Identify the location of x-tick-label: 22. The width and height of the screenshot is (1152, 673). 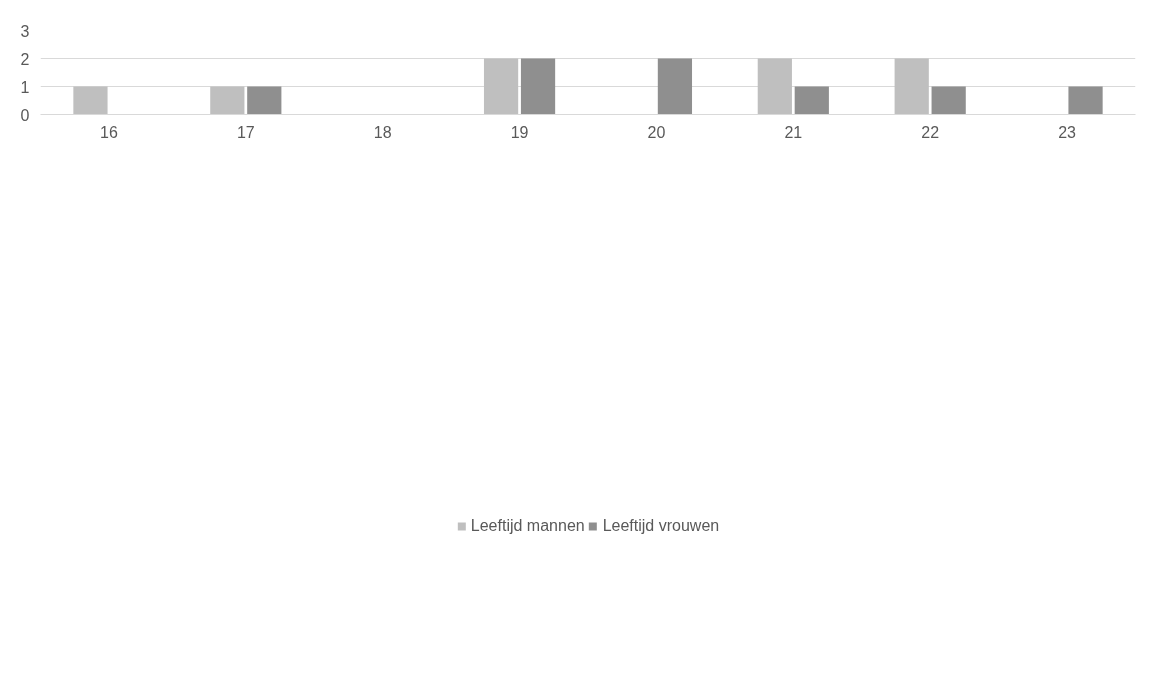
(930, 132).